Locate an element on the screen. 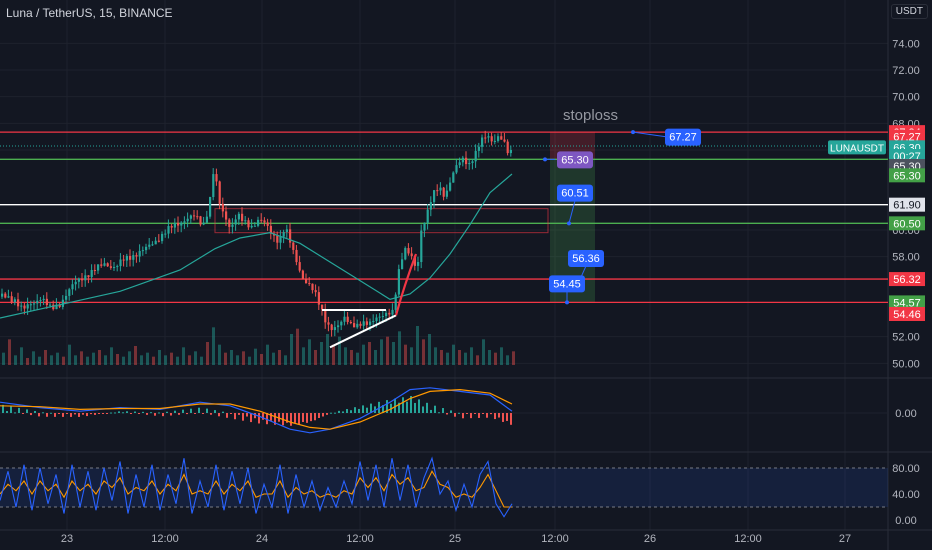 The width and height of the screenshot is (932, 550). price-axis-label-54.57: 54.57 is located at coordinates (907, 302).